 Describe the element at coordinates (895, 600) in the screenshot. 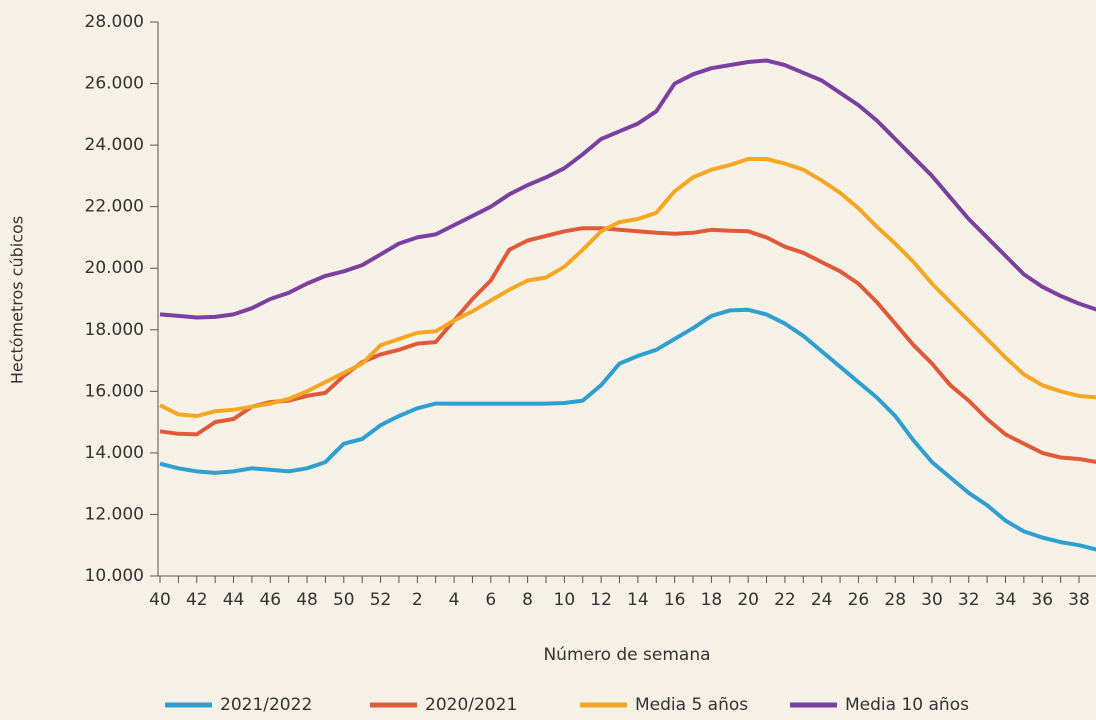

I see `x-tick-label: 28` at that location.